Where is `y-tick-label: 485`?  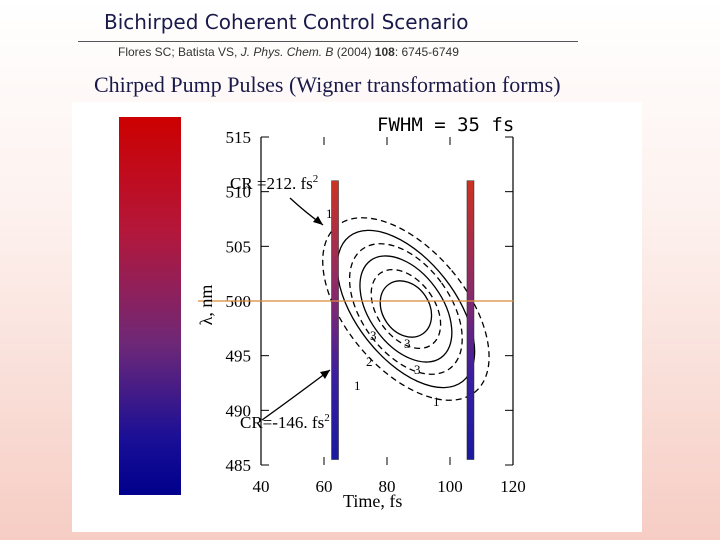
y-tick-label: 485 is located at coordinates (239, 465).